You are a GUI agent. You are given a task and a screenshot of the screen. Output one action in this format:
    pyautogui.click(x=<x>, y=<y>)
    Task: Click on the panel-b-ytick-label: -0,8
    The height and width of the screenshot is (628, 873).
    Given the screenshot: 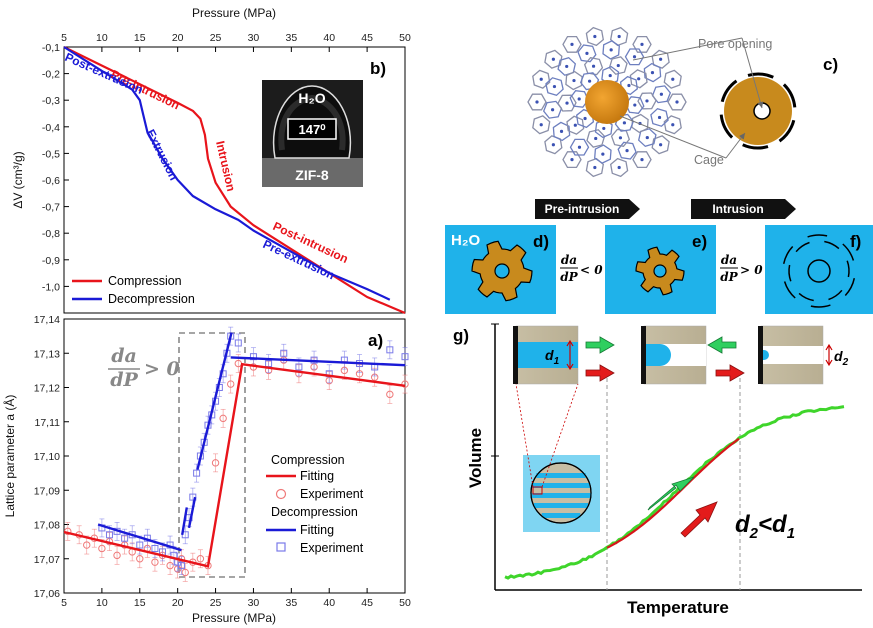 What is the action you would take?
    pyautogui.click(x=51, y=234)
    